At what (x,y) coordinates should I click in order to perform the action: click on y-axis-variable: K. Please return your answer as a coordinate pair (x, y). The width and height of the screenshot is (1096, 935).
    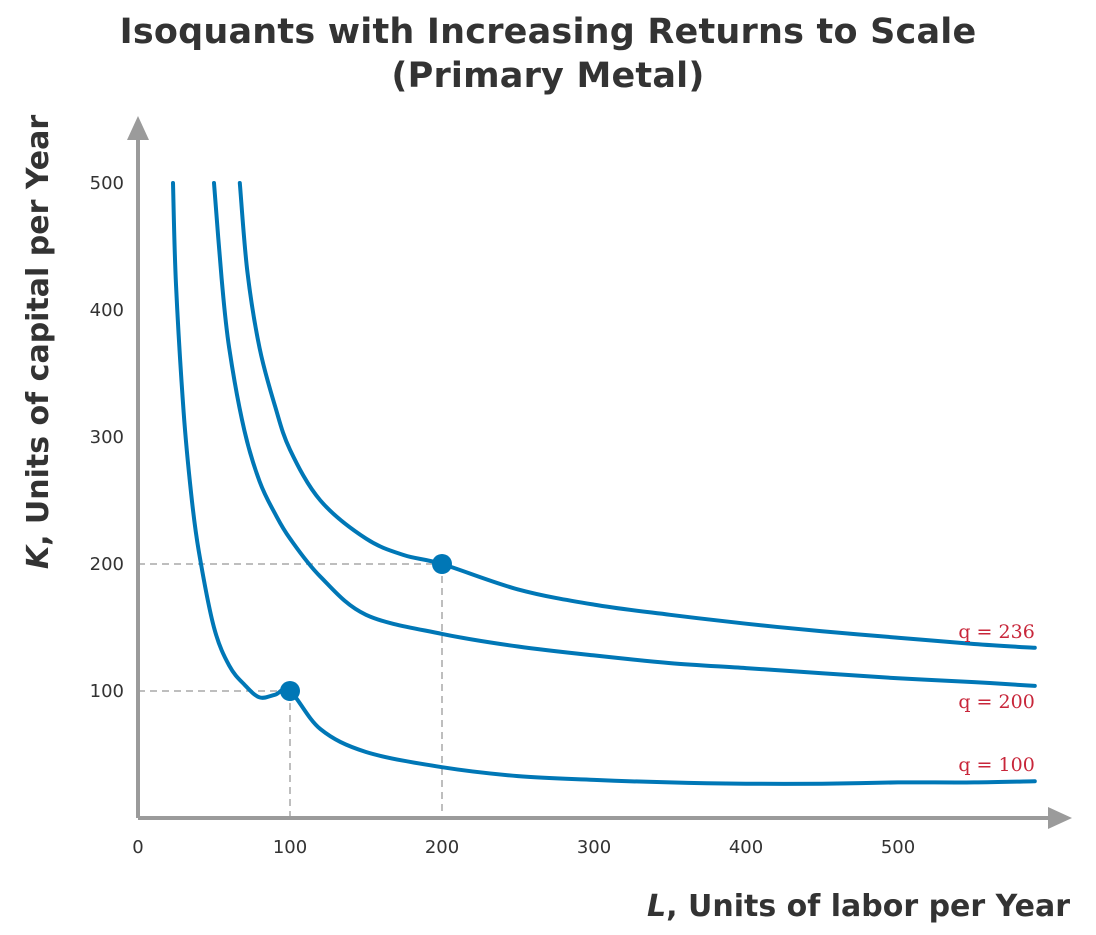
    Looking at the image, I should click on (38, 556).